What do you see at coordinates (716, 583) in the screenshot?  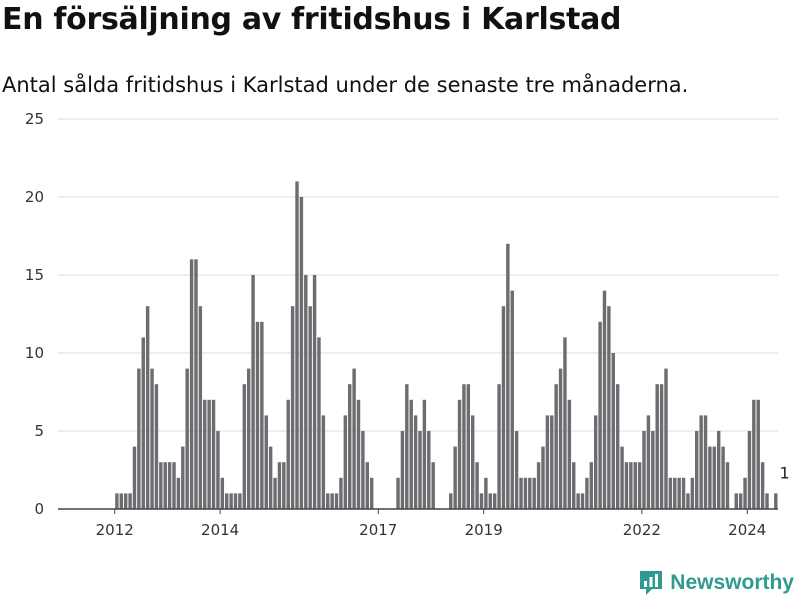 I see `newsworthy-brand: Newsworthy` at bounding box center [716, 583].